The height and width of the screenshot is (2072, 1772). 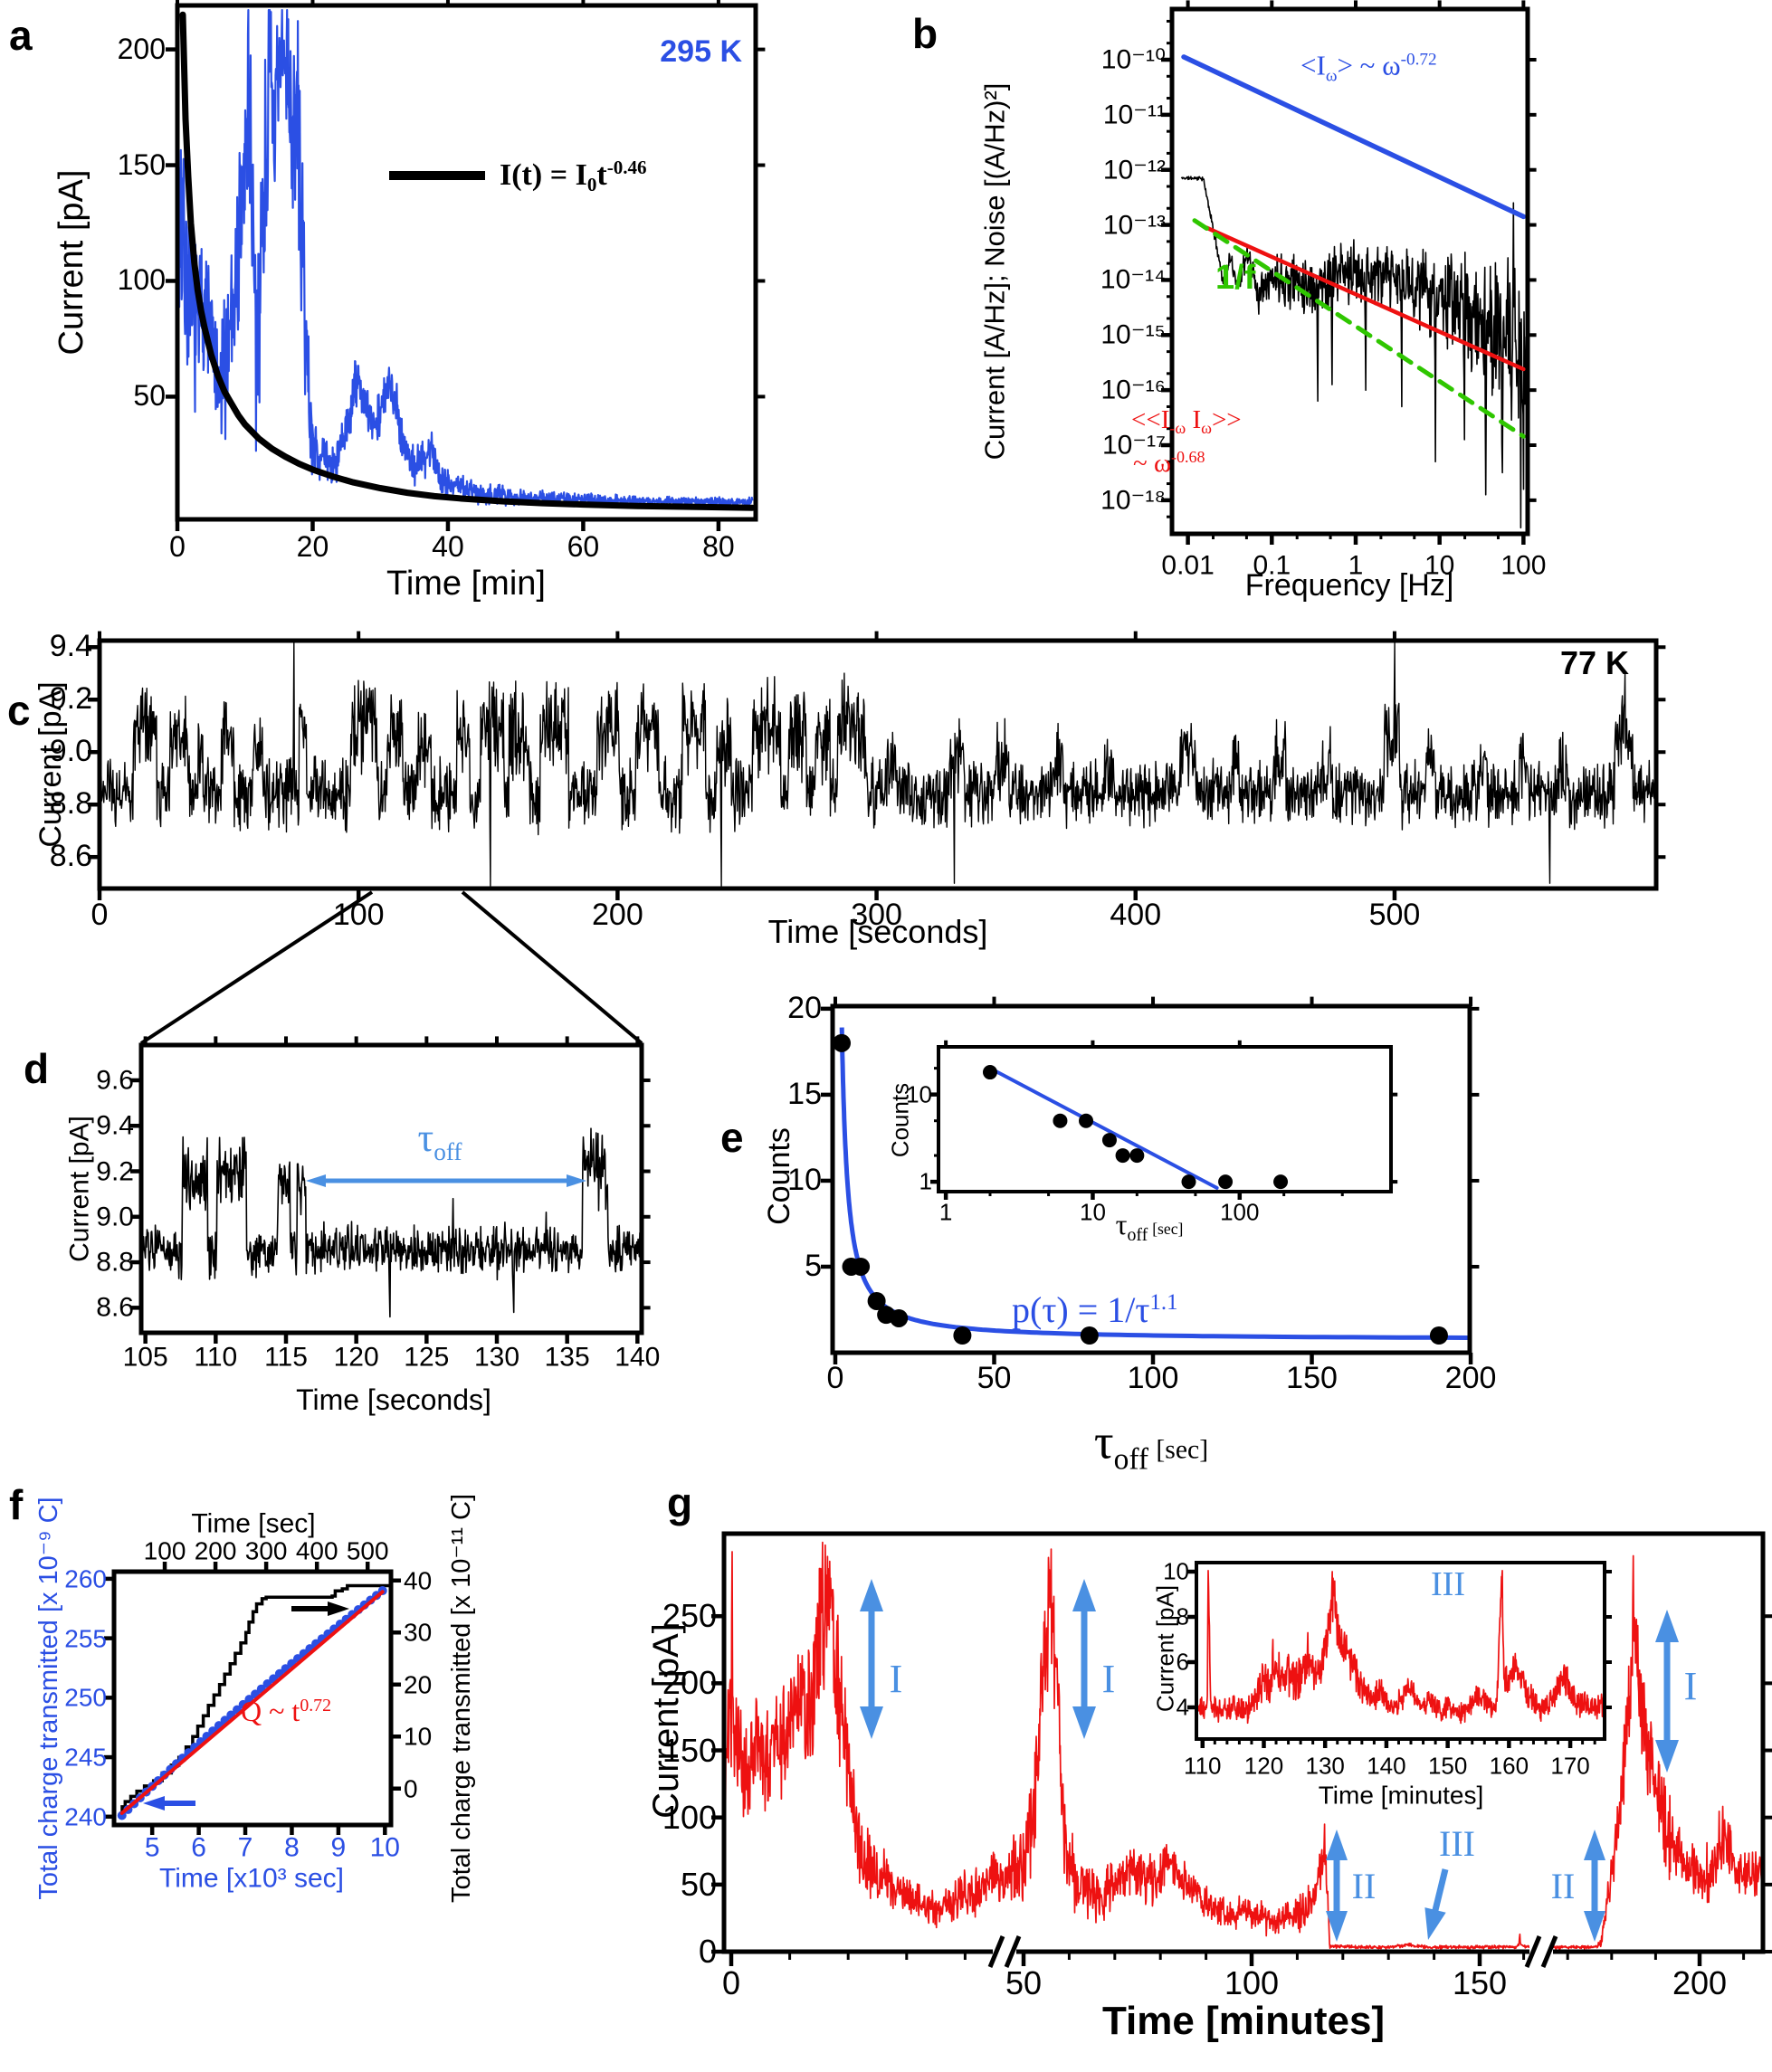 What do you see at coordinates (1134, 169) in the screenshot?
I see `panel-b-tick-label: 10⁻¹²` at bounding box center [1134, 169].